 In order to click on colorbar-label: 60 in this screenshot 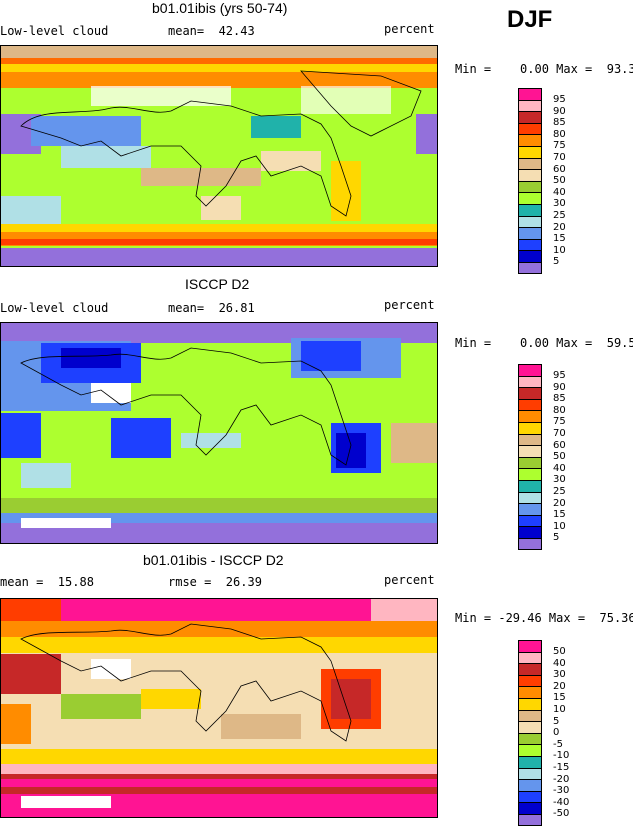, I will do `click(559, 169)`.